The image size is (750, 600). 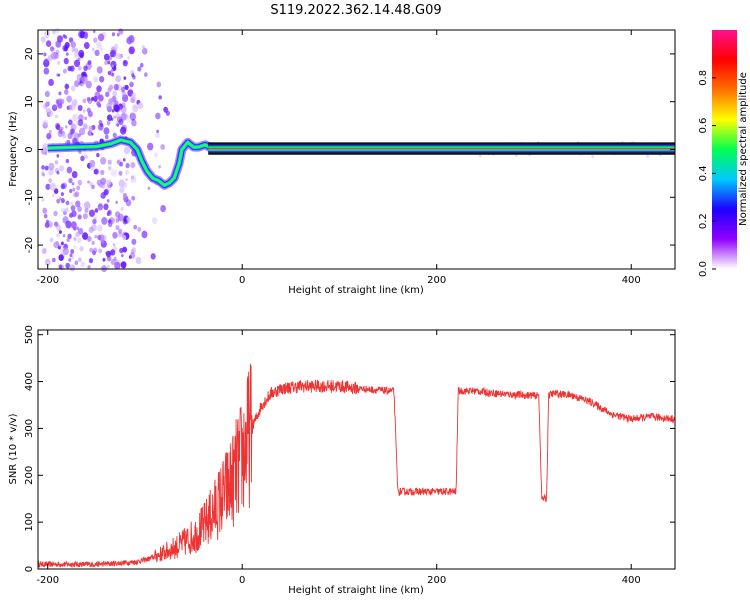 I want to click on colorbar-ticks: 0.0 0.2 0.4 0.6 0.8, so click(x=707, y=173).